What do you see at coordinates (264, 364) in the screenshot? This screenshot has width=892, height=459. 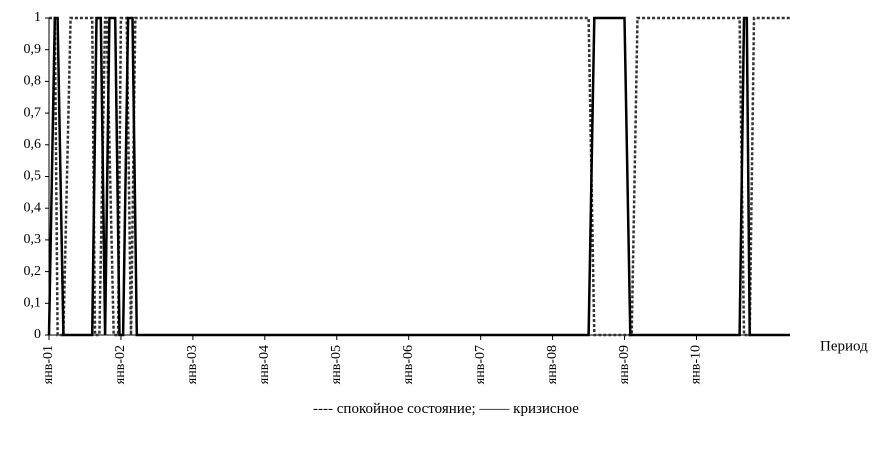 I see `x-tick-label-3: янв-04` at bounding box center [264, 364].